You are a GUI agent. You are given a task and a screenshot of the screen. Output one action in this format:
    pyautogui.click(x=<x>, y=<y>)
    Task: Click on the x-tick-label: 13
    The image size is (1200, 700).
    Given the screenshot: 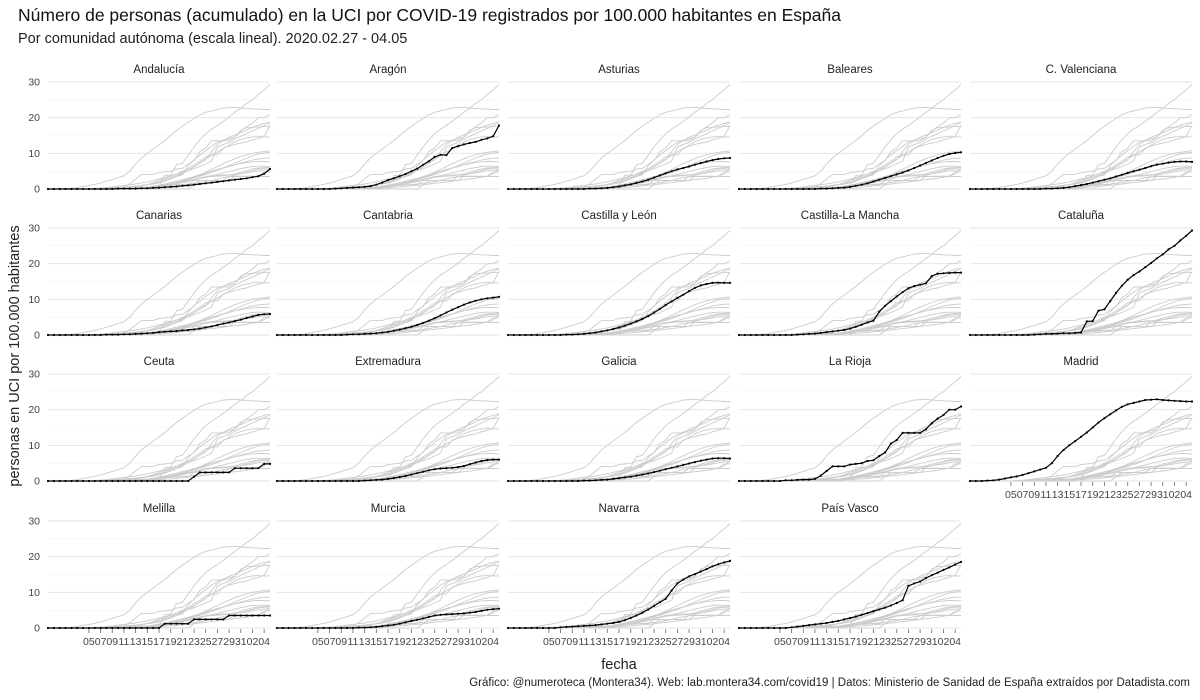 What is the action you would take?
    pyautogui.click(x=136, y=642)
    